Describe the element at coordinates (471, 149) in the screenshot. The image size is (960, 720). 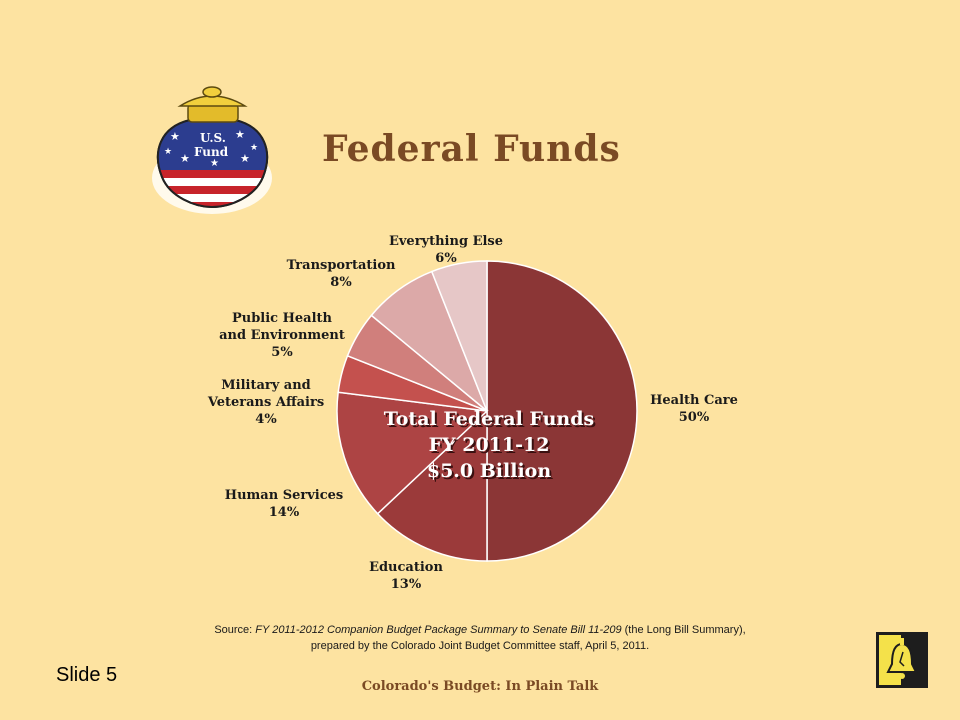
I see `slide-title: Federal Funds` at that location.